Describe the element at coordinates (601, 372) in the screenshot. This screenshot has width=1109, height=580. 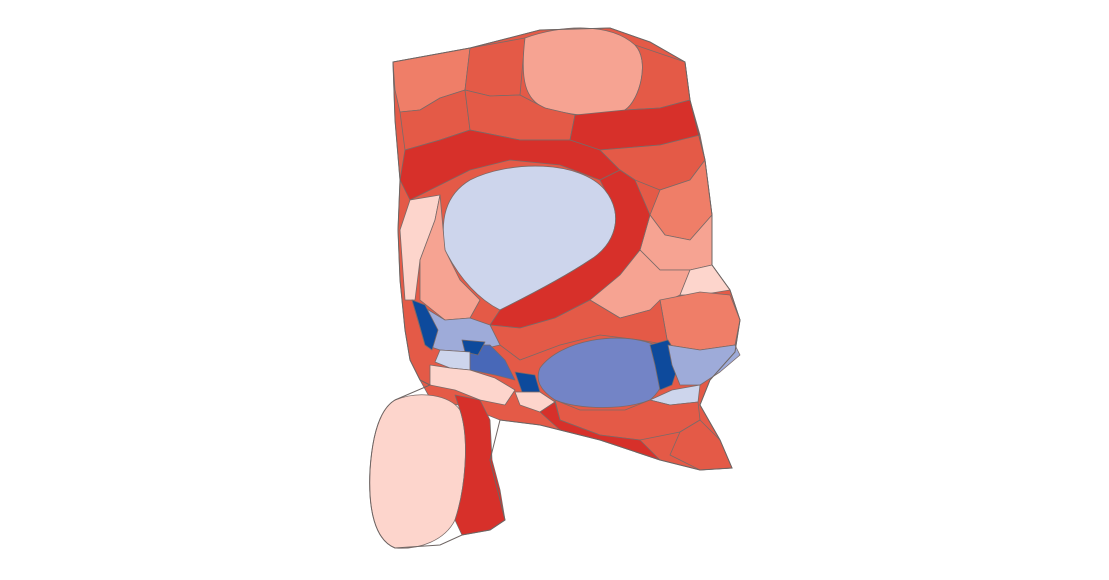
I see `region-medium-blue-large` at that location.